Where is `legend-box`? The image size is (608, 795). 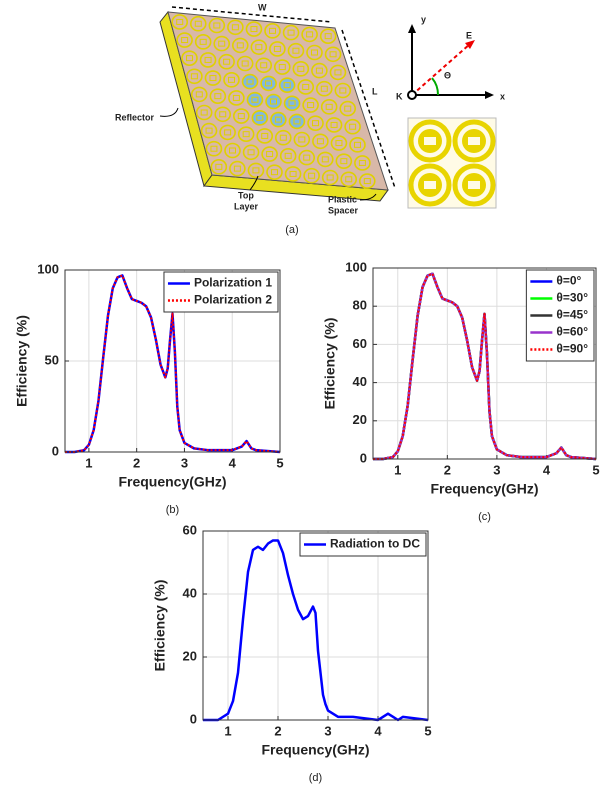 legend-box is located at coordinates (363, 544).